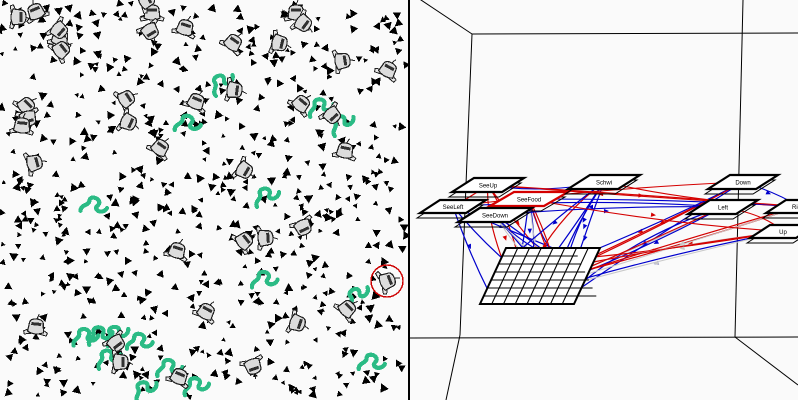 The height and width of the screenshot is (400, 798). I want to click on neuron-node-seeleft: SeeLeft, so click(452, 208).